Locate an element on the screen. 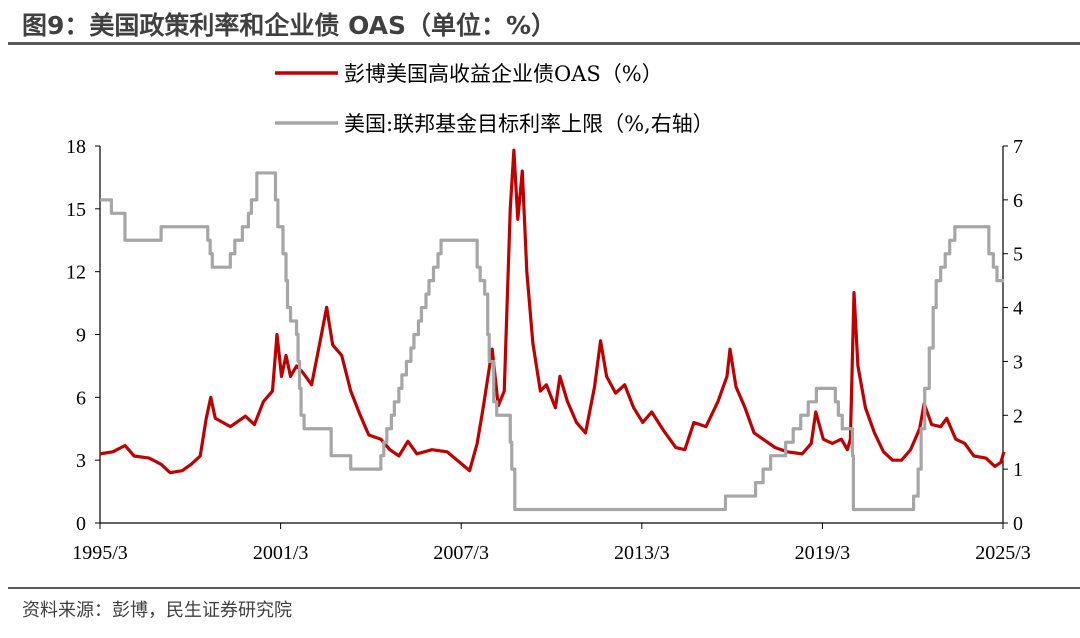  left-tick-label: 15 is located at coordinates (76, 210).